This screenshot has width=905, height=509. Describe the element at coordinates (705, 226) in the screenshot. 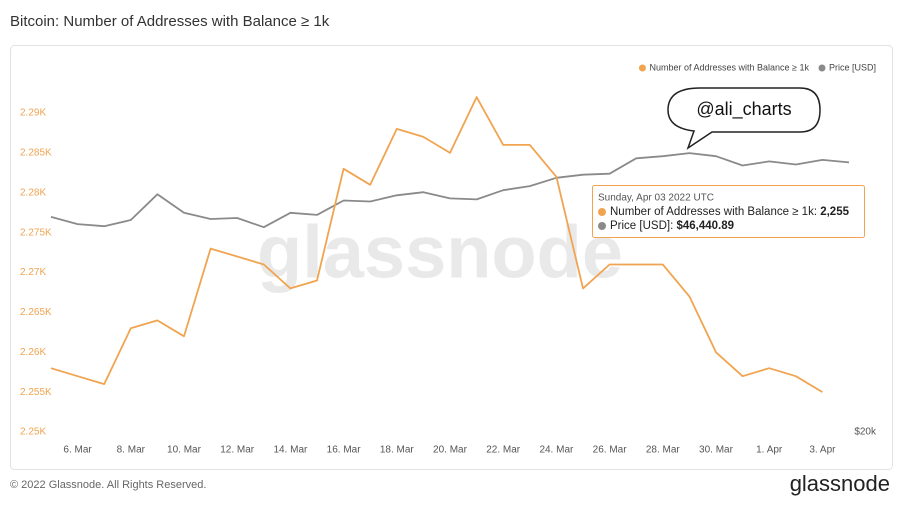

I see `tooltip-value: $46,440.89` at that location.